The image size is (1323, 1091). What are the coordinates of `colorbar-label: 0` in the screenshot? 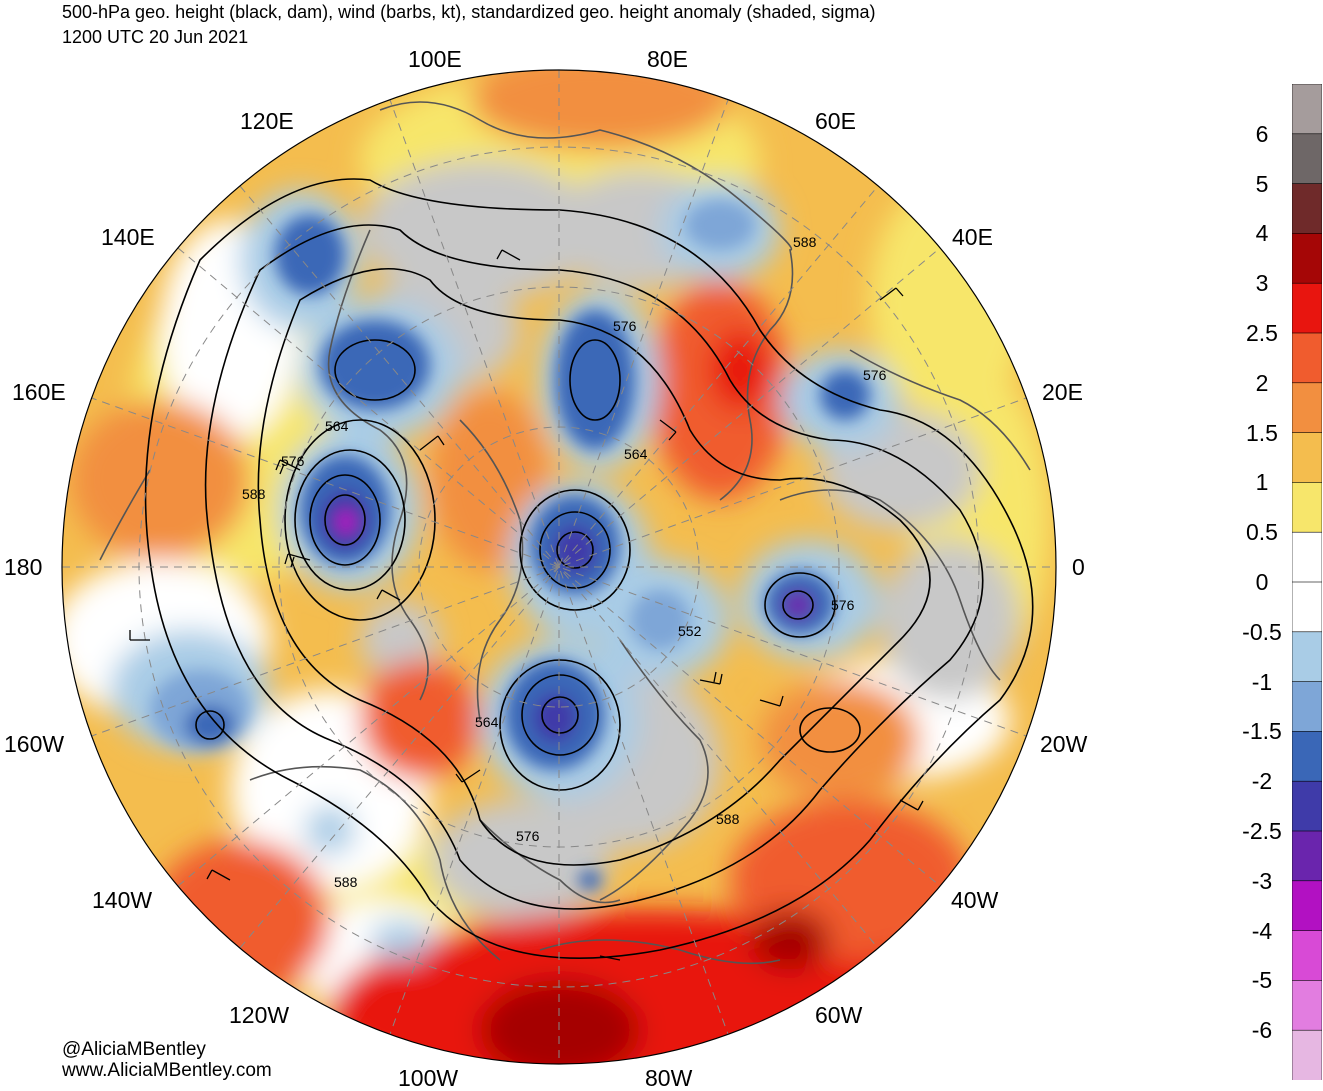 It's located at (1262, 582).